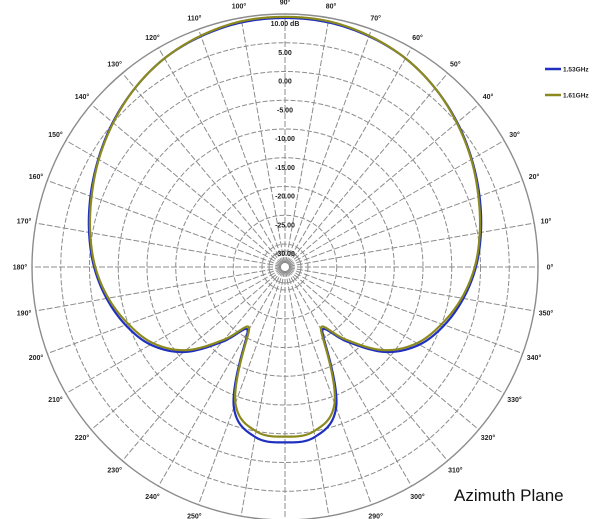  I want to click on angle-tick-label: 30°, so click(514, 135).